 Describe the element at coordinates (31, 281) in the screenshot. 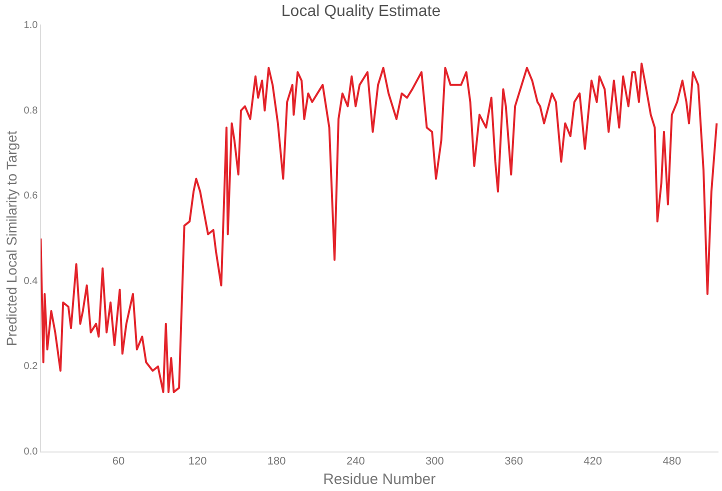

I see `y-tick-label: 0.4` at that location.